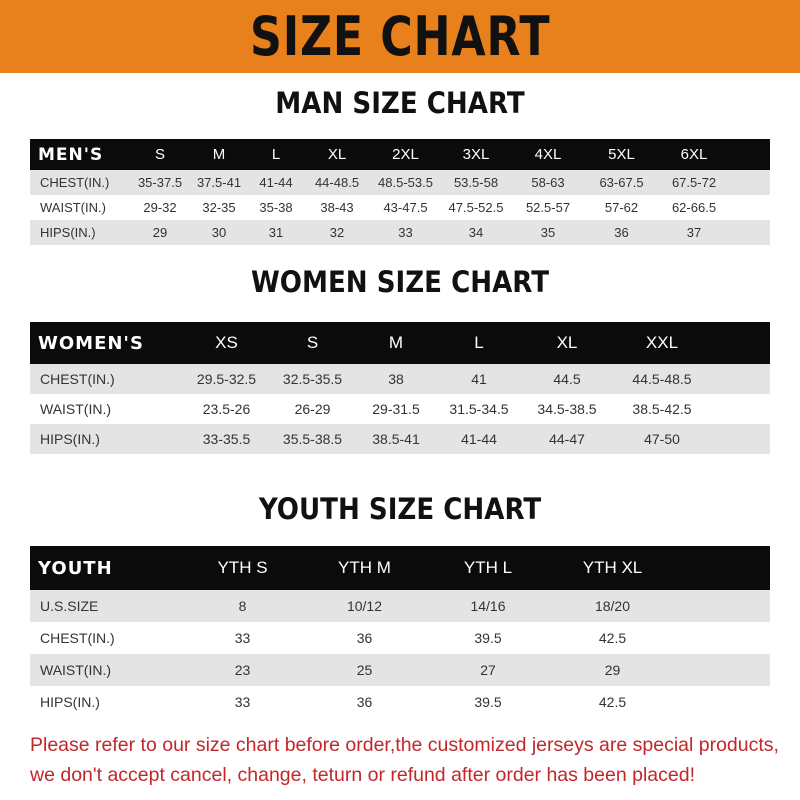  Describe the element at coordinates (226, 343) in the screenshot. I see `size-header: XS` at that location.